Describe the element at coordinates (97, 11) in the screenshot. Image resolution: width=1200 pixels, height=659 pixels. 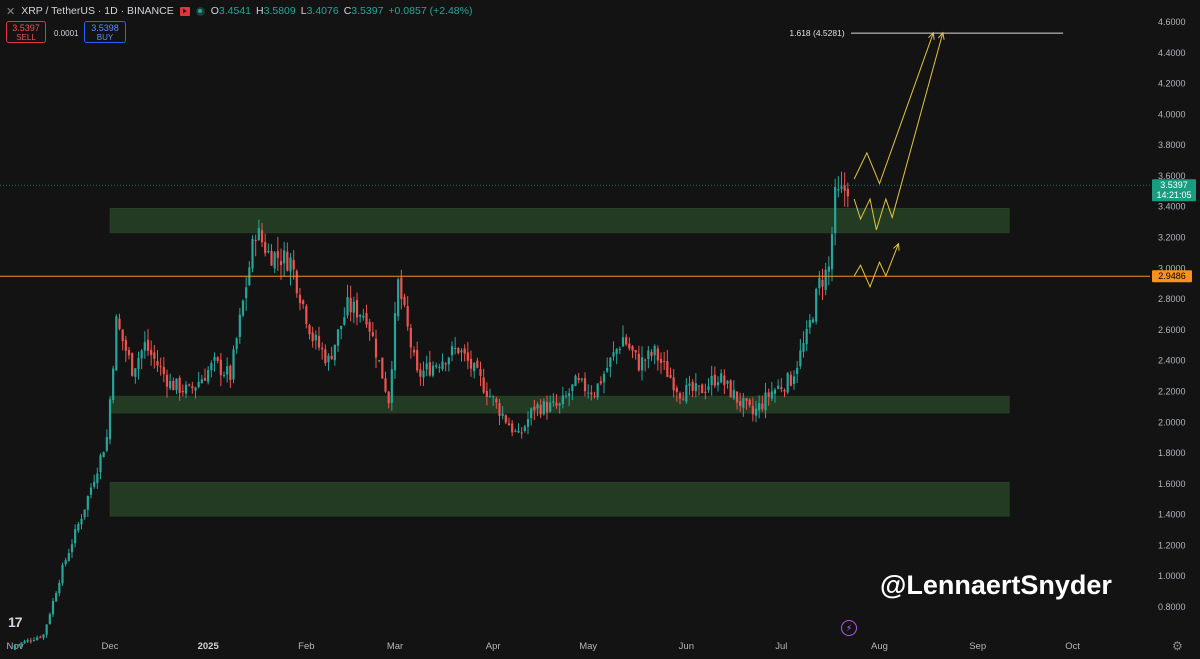
I see `symbol-title: XRP / TetherUS · 1D · BINANCE` at that location.